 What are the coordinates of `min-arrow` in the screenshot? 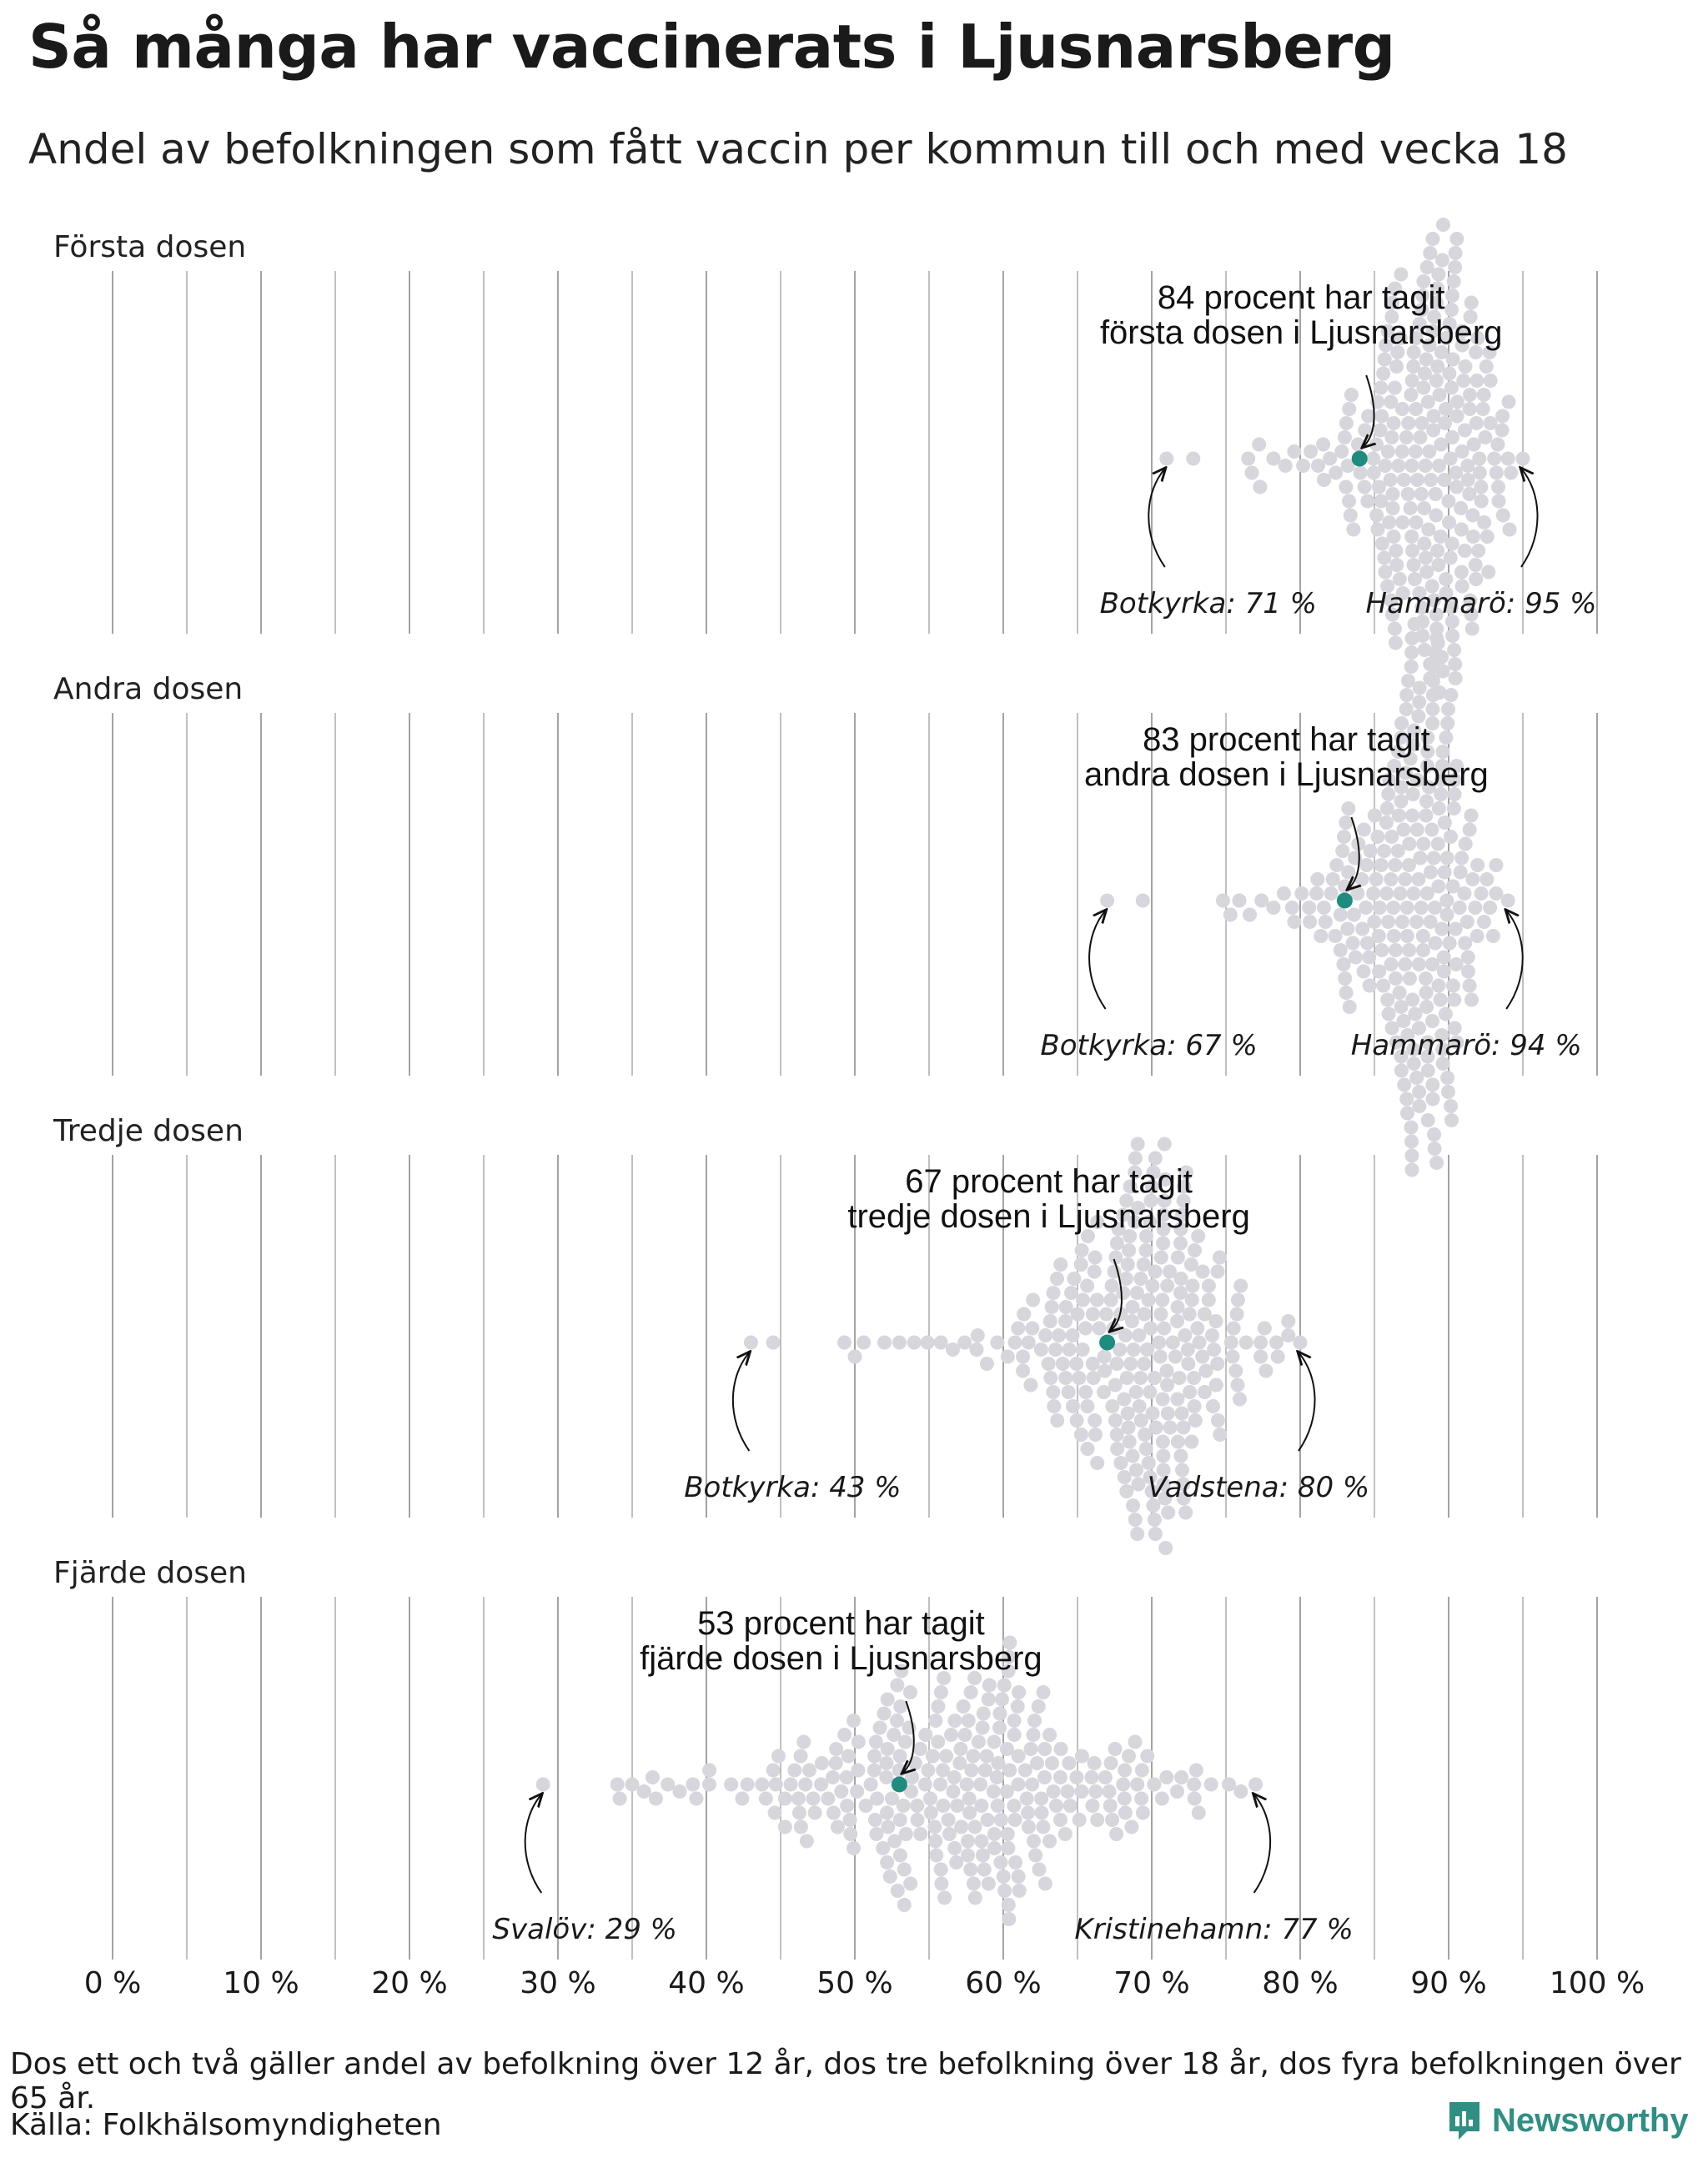 It's located at (1156, 518).